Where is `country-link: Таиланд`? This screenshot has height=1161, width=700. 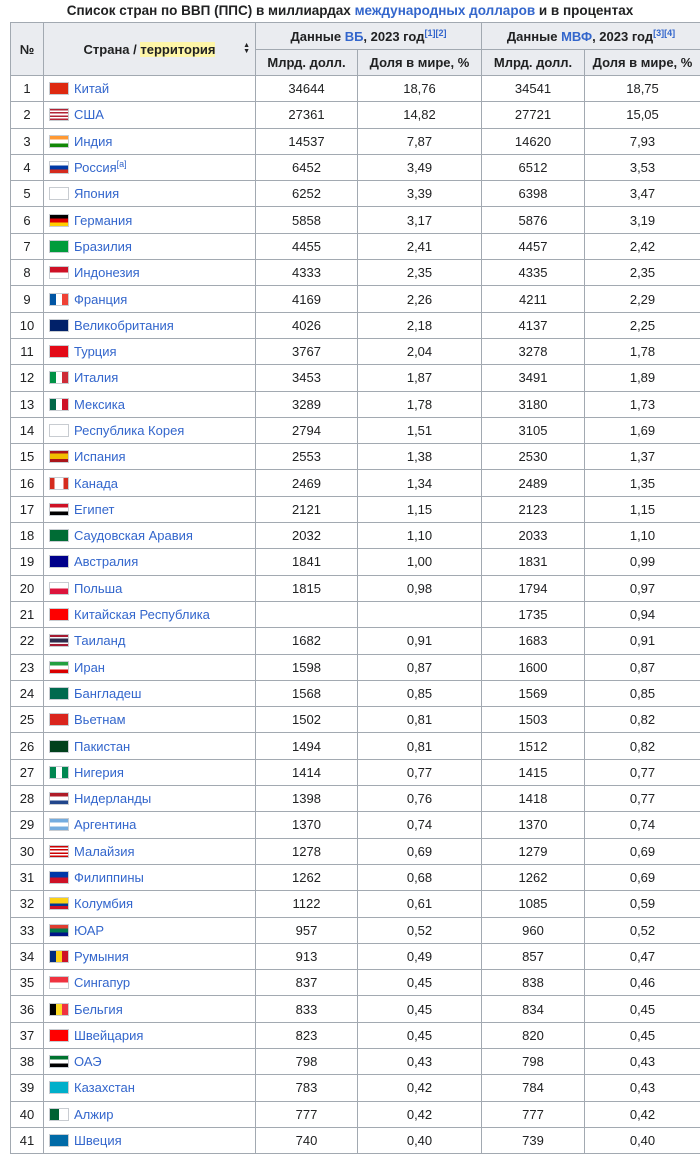 country-link: Таиланд is located at coordinates (100, 641).